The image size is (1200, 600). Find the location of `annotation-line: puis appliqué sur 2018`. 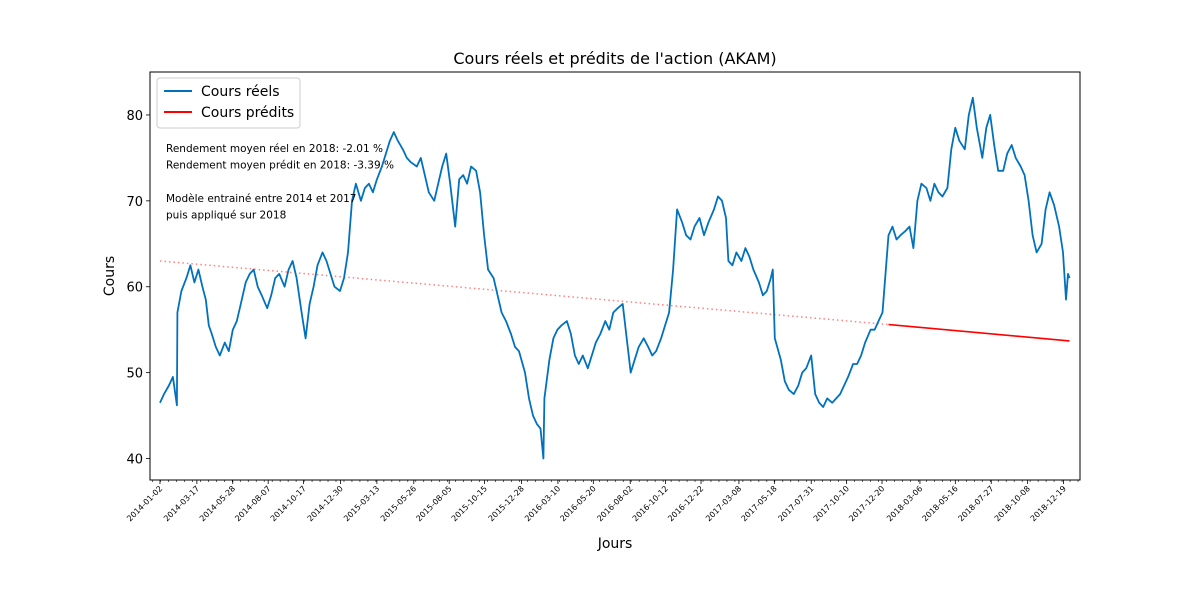

annotation-line: puis appliqué sur 2018 is located at coordinates (226, 216).